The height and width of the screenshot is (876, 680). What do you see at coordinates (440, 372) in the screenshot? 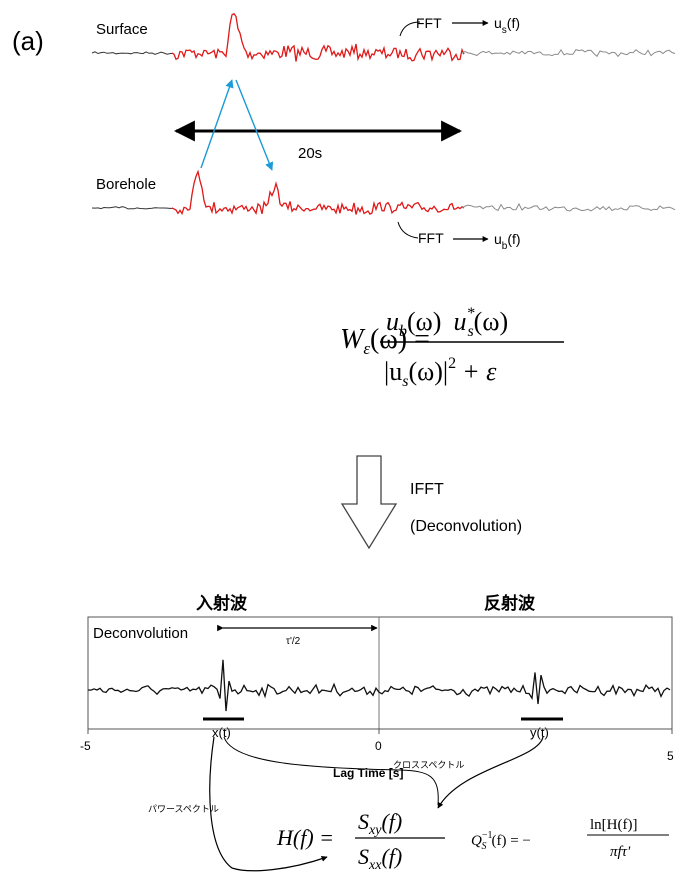
I see `w-denominator: |us(ω)|2 + ε` at bounding box center [440, 372].